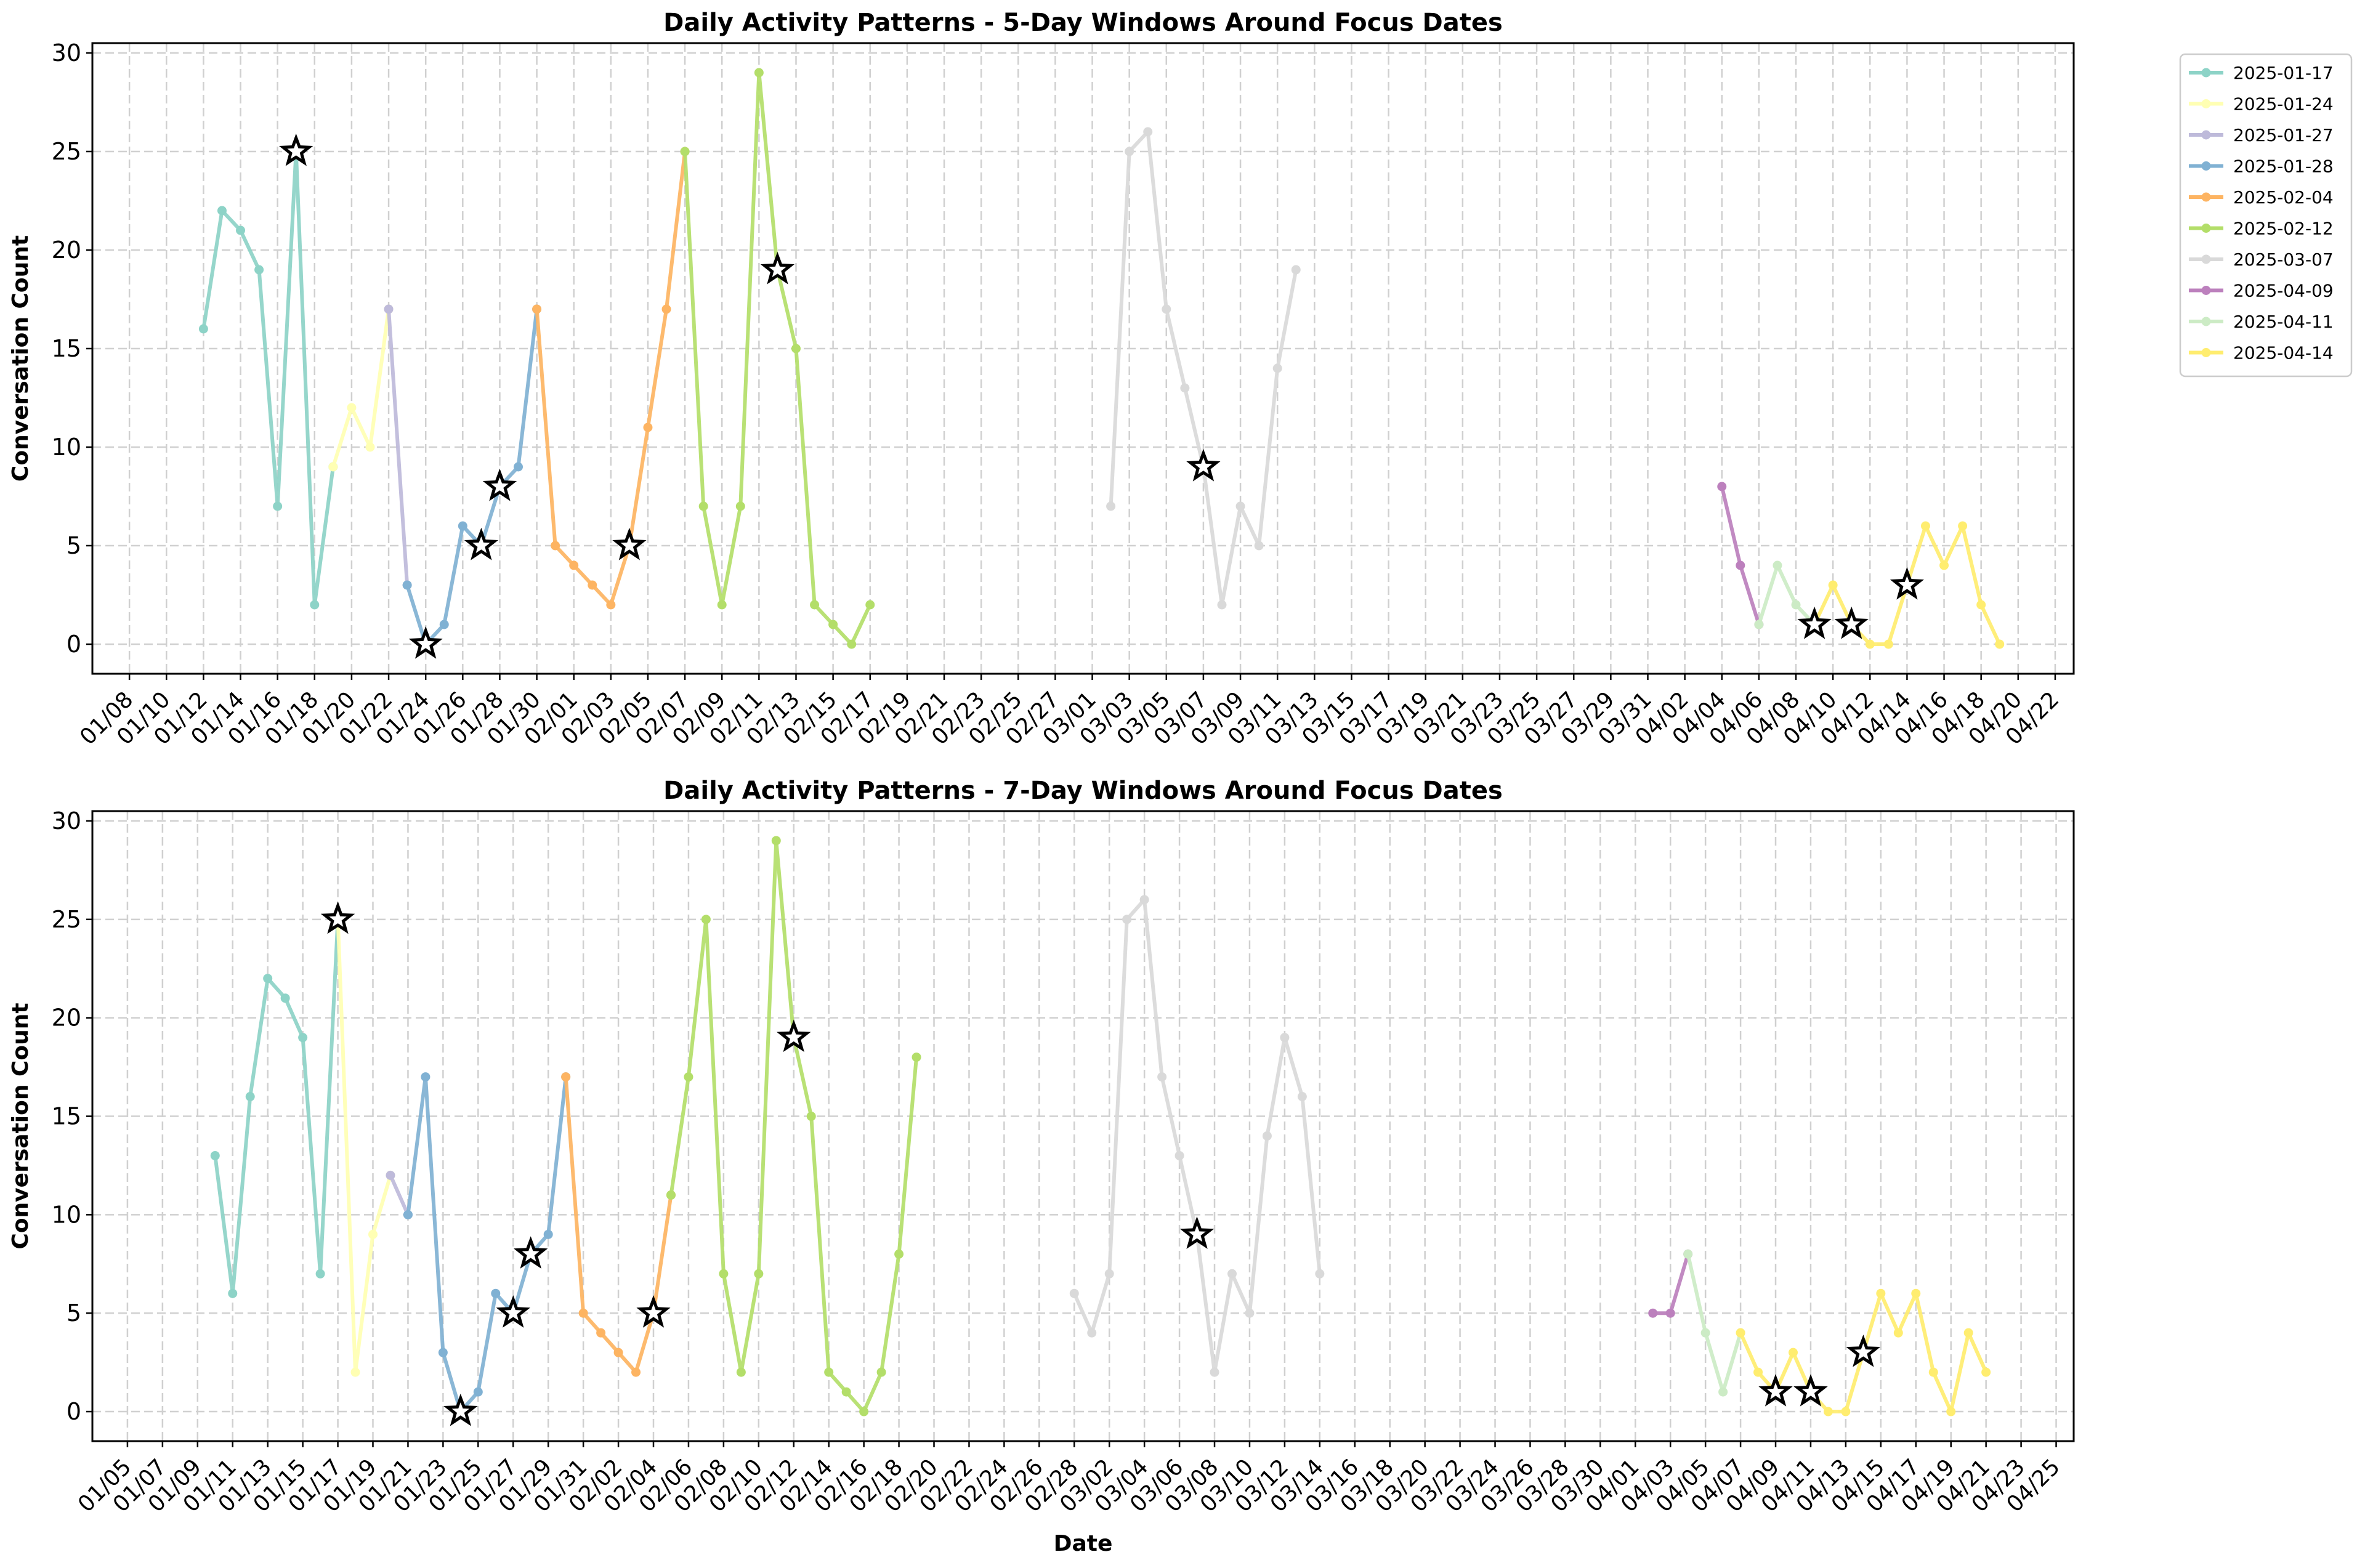  What do you see at coordinates (66, 1018) in the screenshot?
I see `y-tick-label: 20` at bounding box center [66, 1018].